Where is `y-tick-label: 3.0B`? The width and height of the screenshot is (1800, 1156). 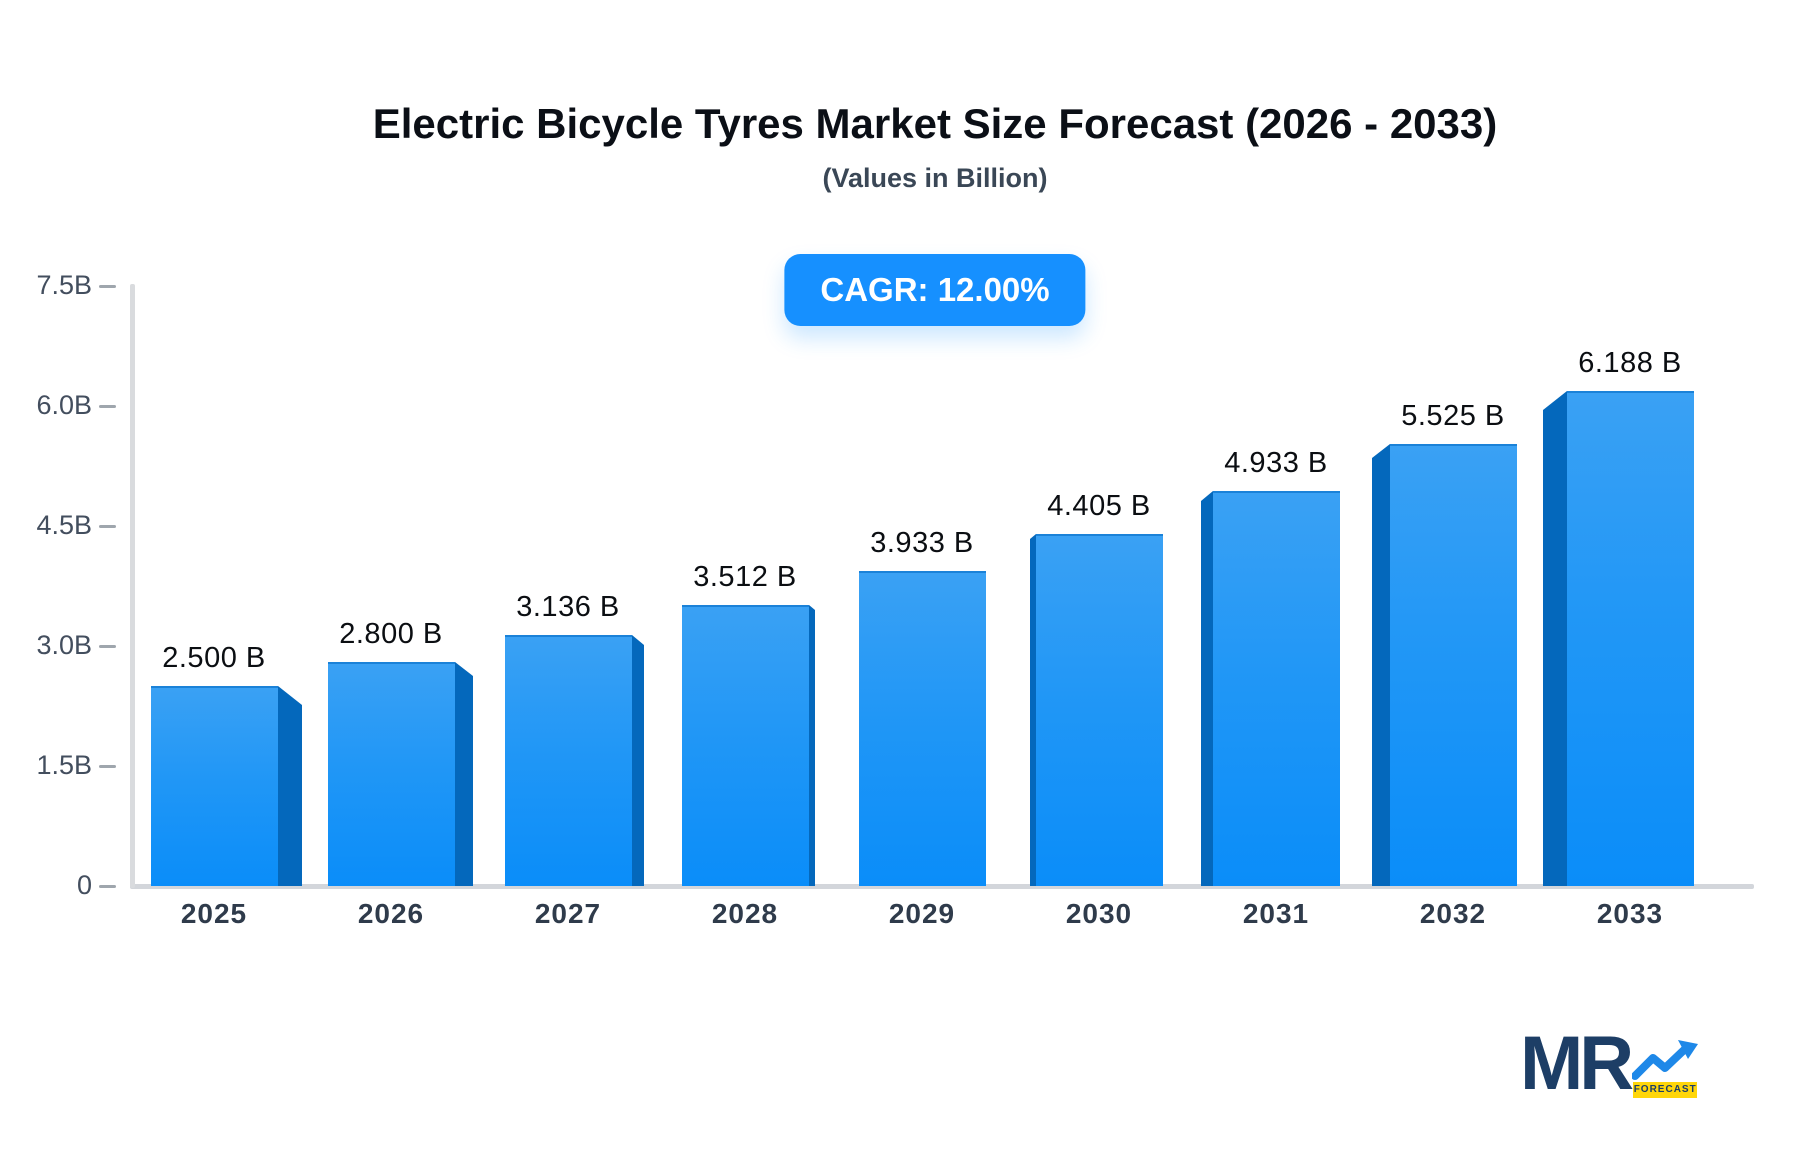
y-tick-label: 3.0B is located at coordinates (64, 645).